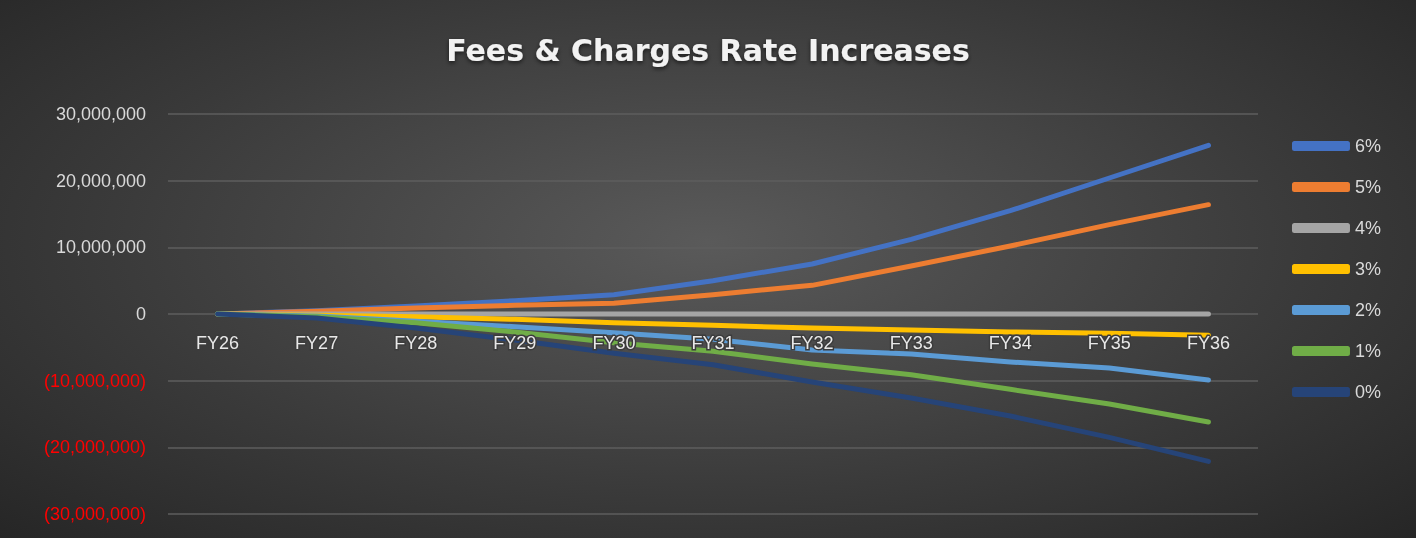 This screenshot has width=1416, height=538. I want to click on x-tick-label: FY34, so click(1010, 343).